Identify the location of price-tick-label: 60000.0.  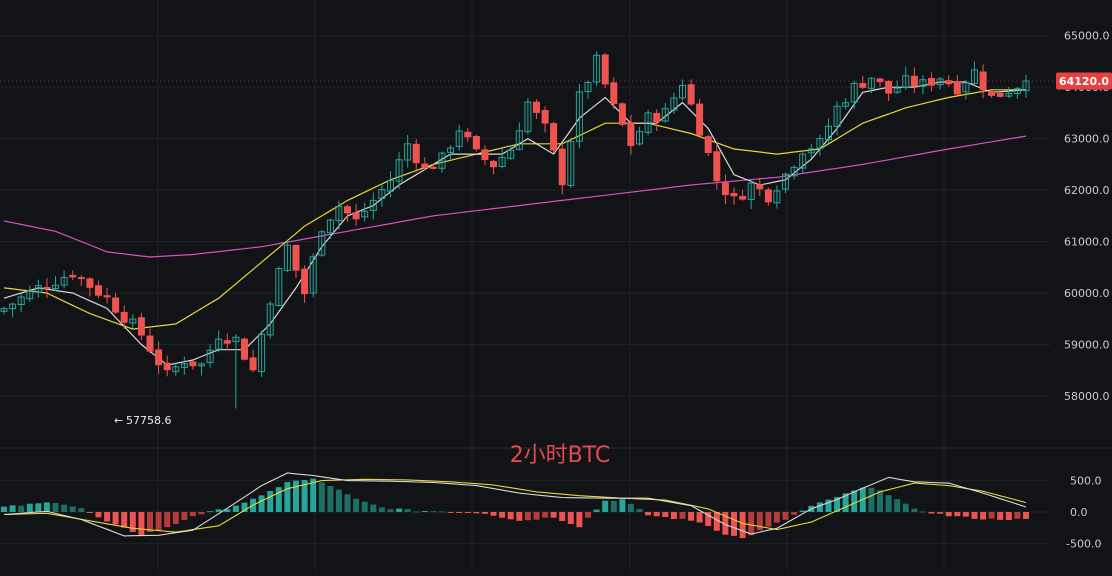
(1087, 293).